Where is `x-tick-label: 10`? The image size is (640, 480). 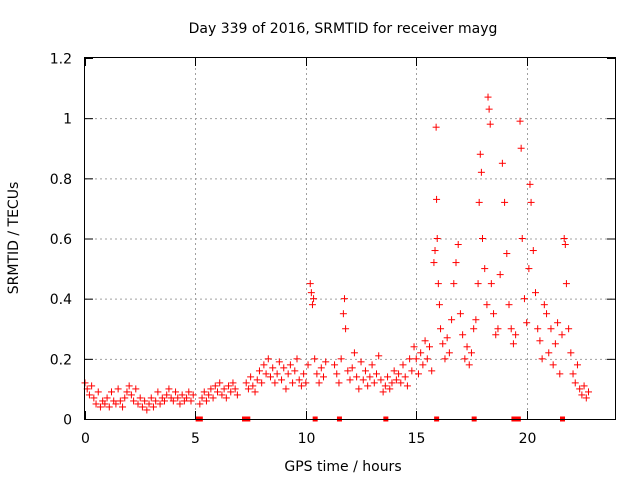
x-tick-label: 10 is located at coordinates (307, 439).